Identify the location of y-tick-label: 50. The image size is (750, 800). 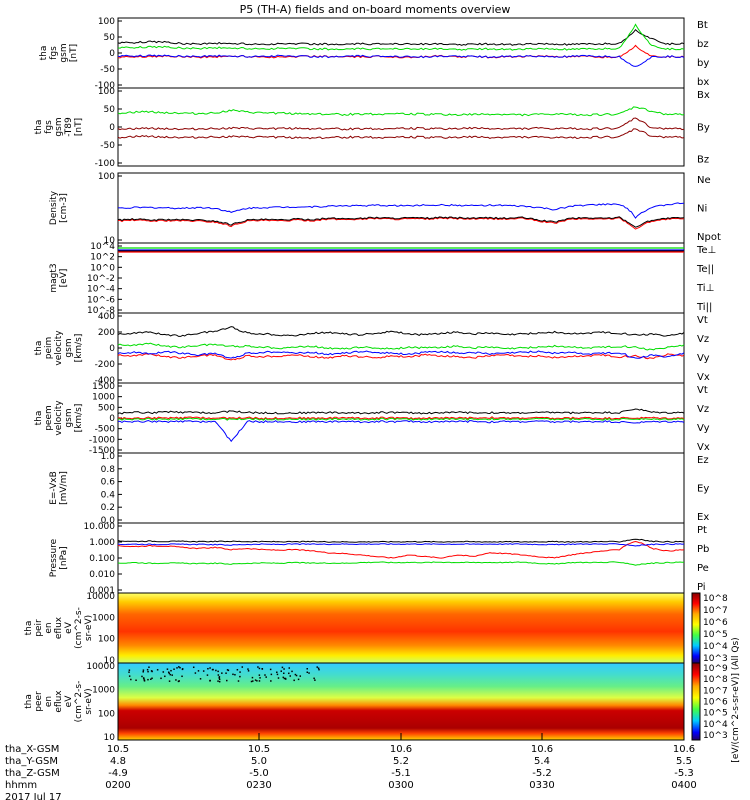
(110, 110).